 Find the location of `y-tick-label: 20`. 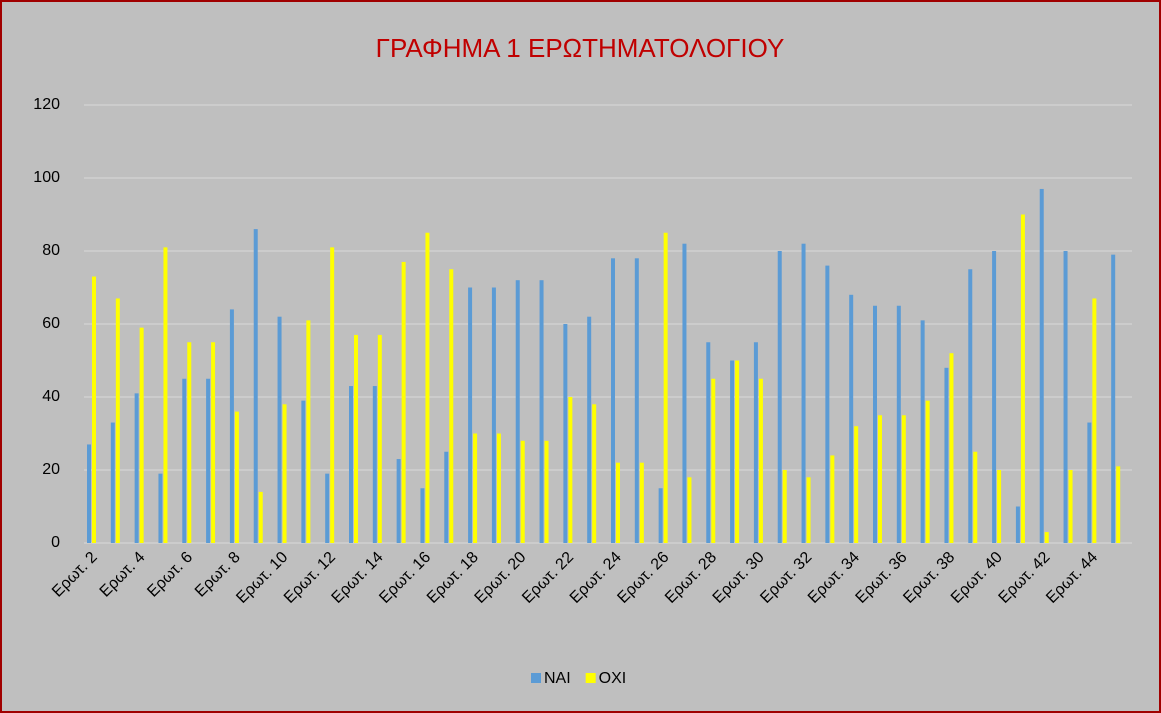

y-tick-label: 20 is located at coordinates (51, 469).